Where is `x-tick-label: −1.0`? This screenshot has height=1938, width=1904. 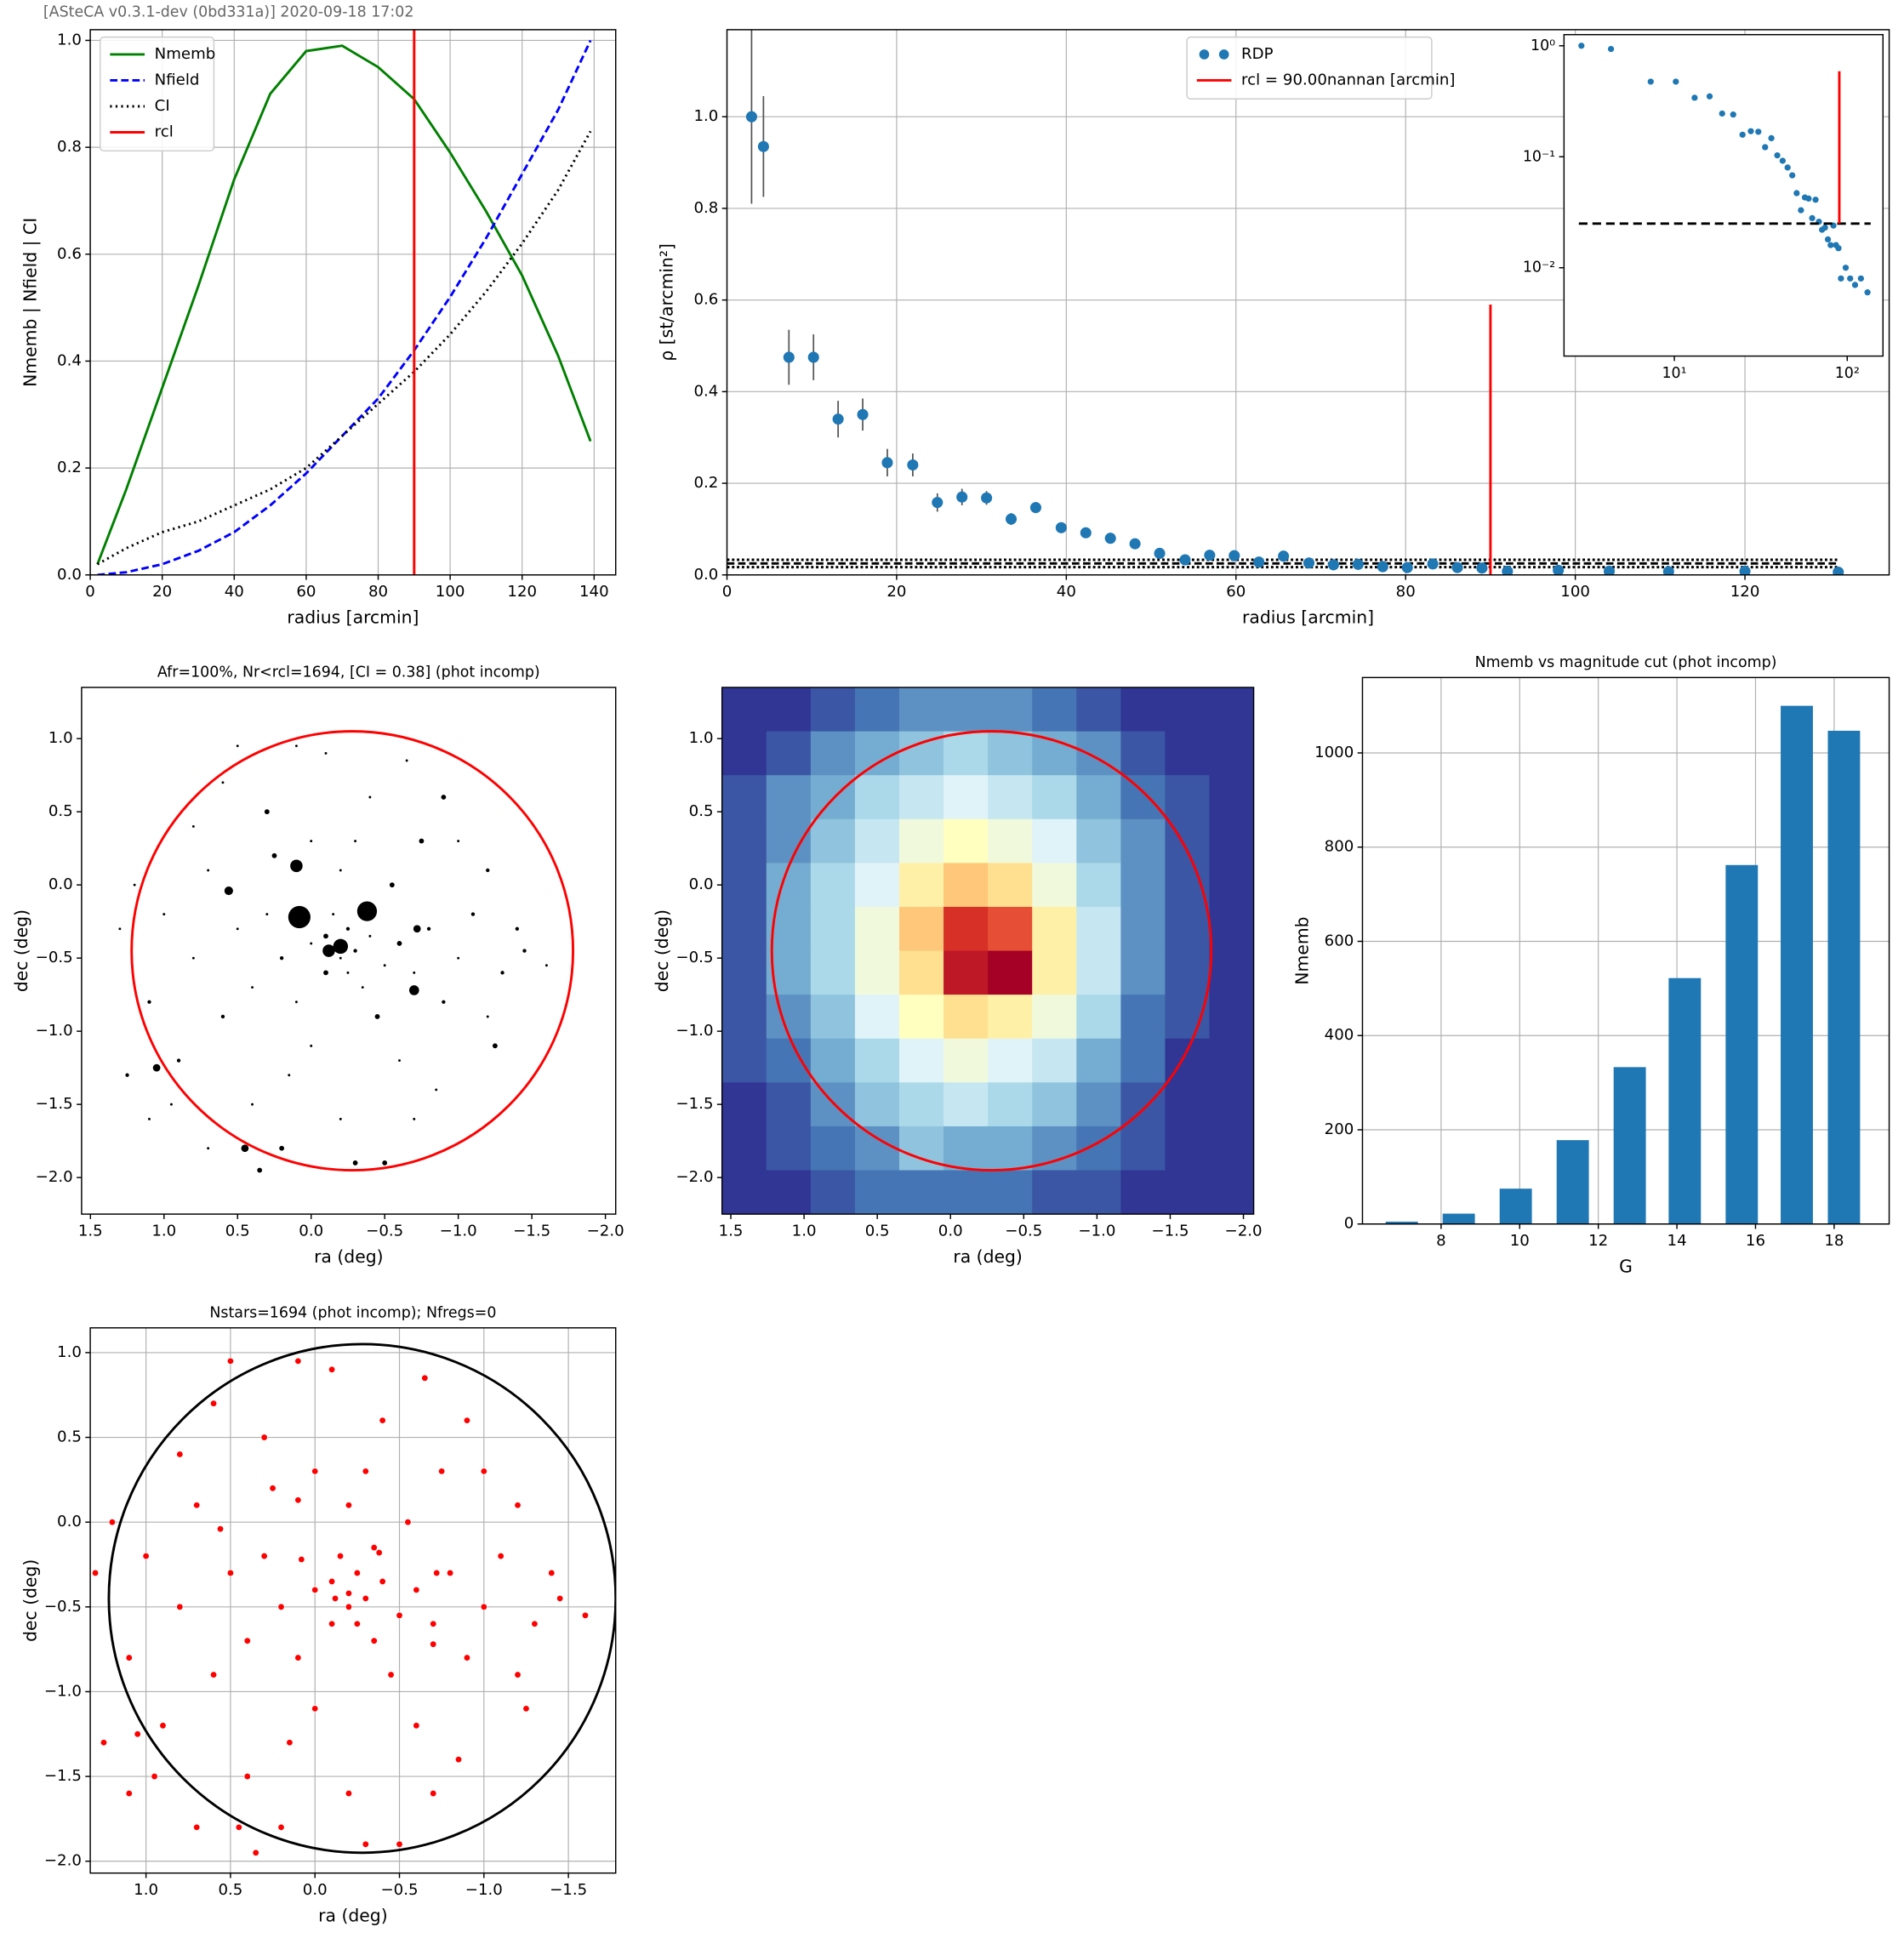
x-tick-label: −1.0 is located at coordinates (459, 1231).